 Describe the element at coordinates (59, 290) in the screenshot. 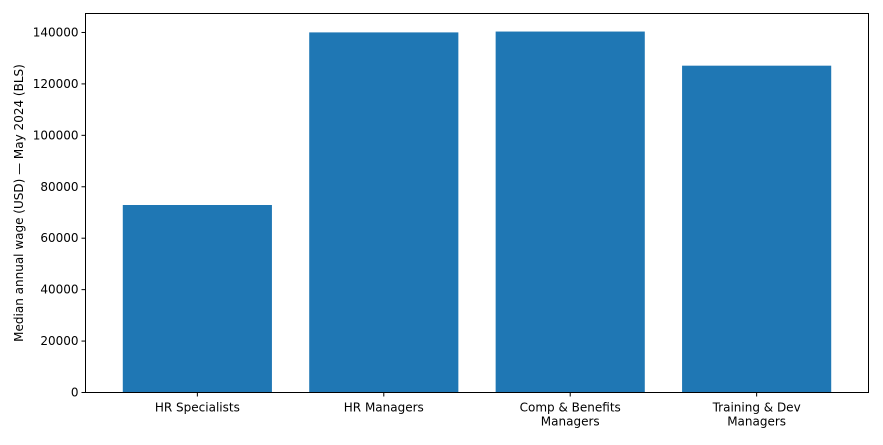

I see `y-tick-label: 40000` at that location.